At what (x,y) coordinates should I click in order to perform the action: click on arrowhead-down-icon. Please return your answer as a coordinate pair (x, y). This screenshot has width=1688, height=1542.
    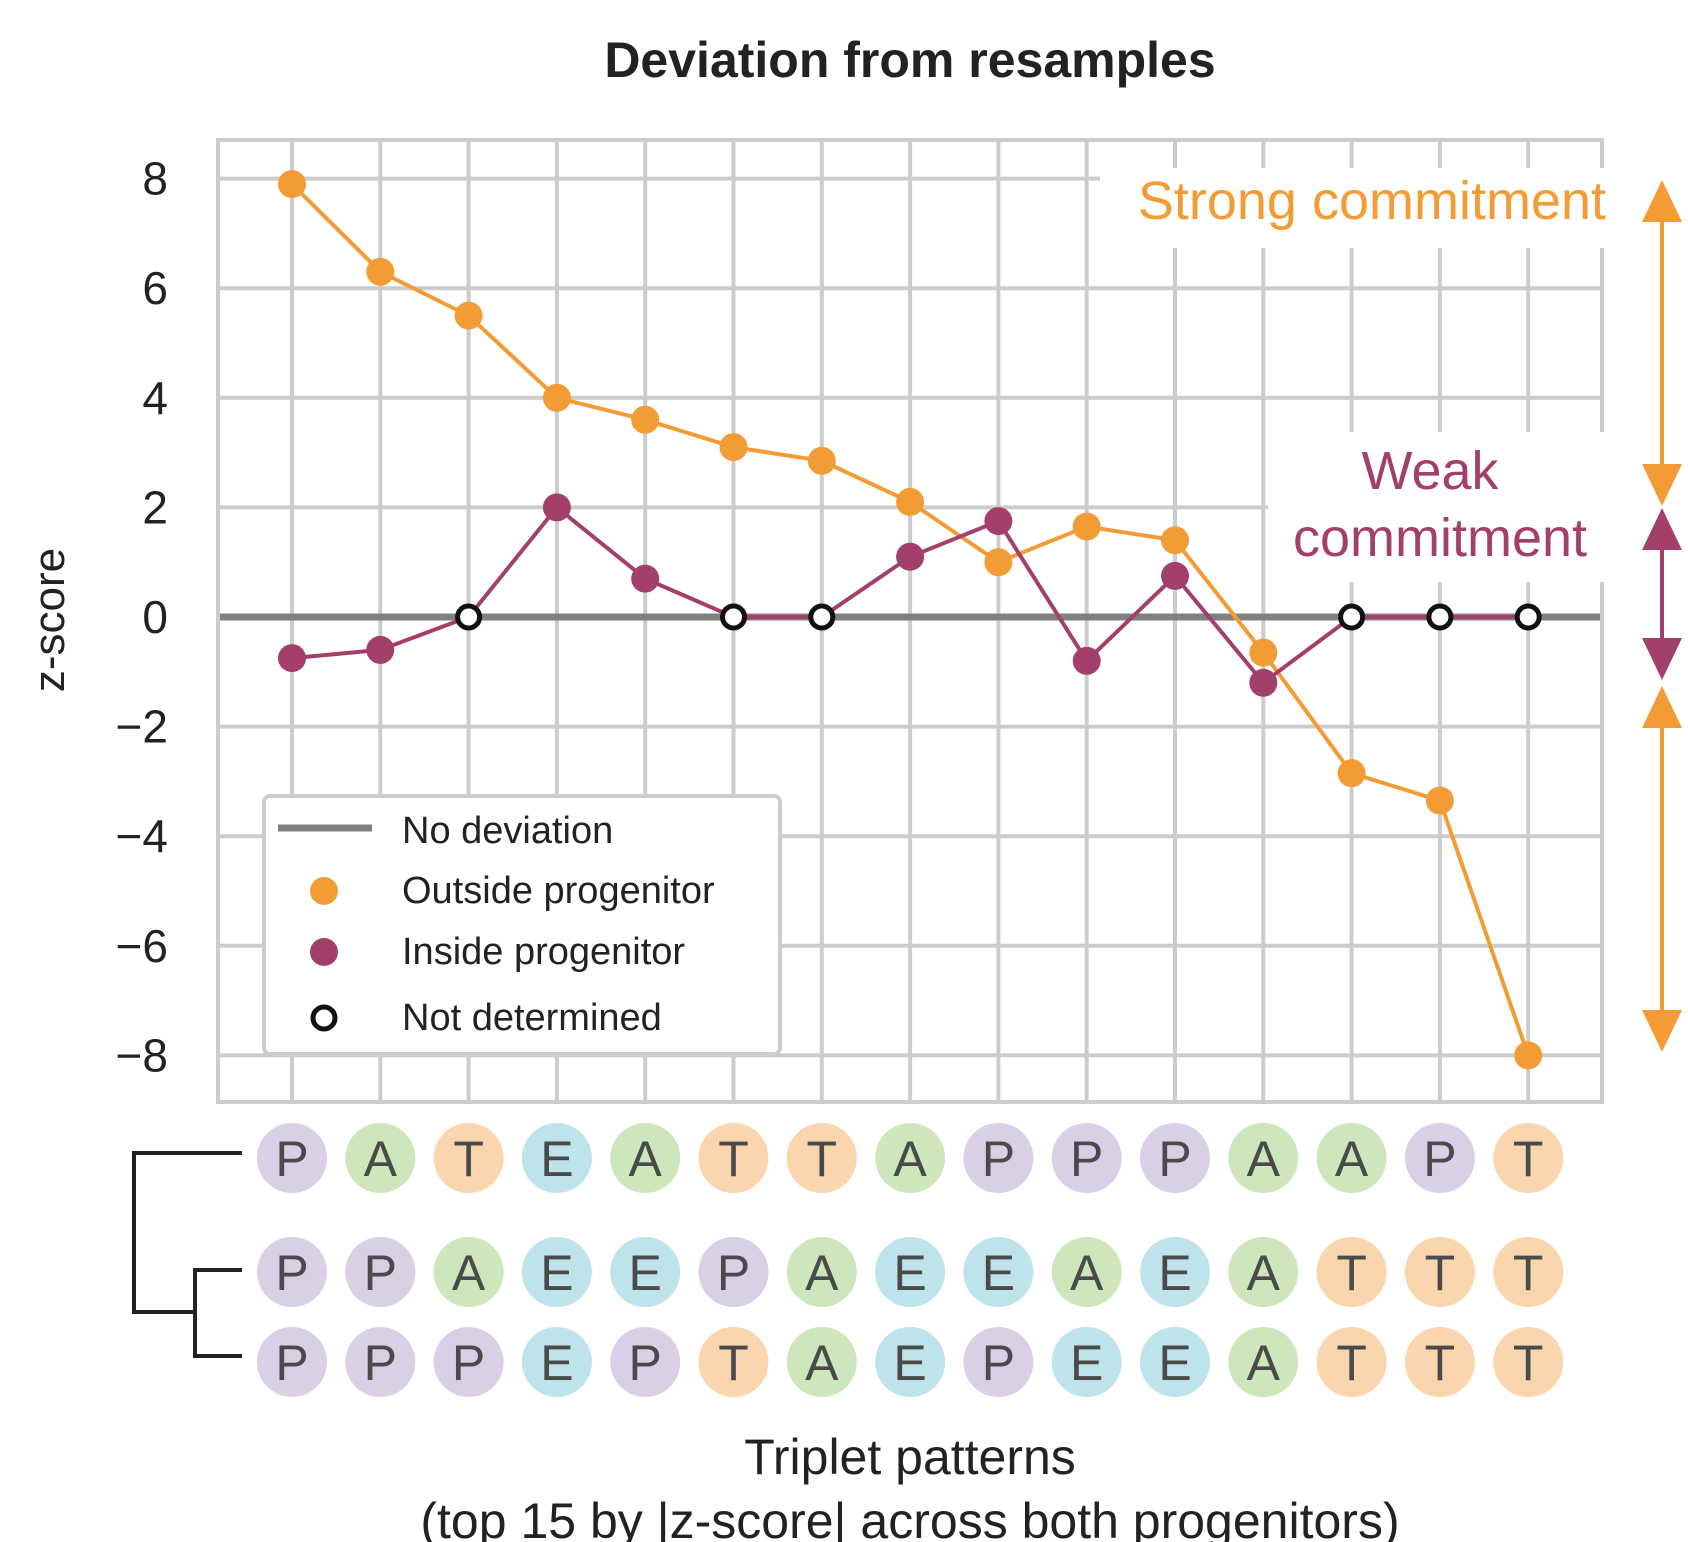
    Looking at the image, I should click on (1662, 659).